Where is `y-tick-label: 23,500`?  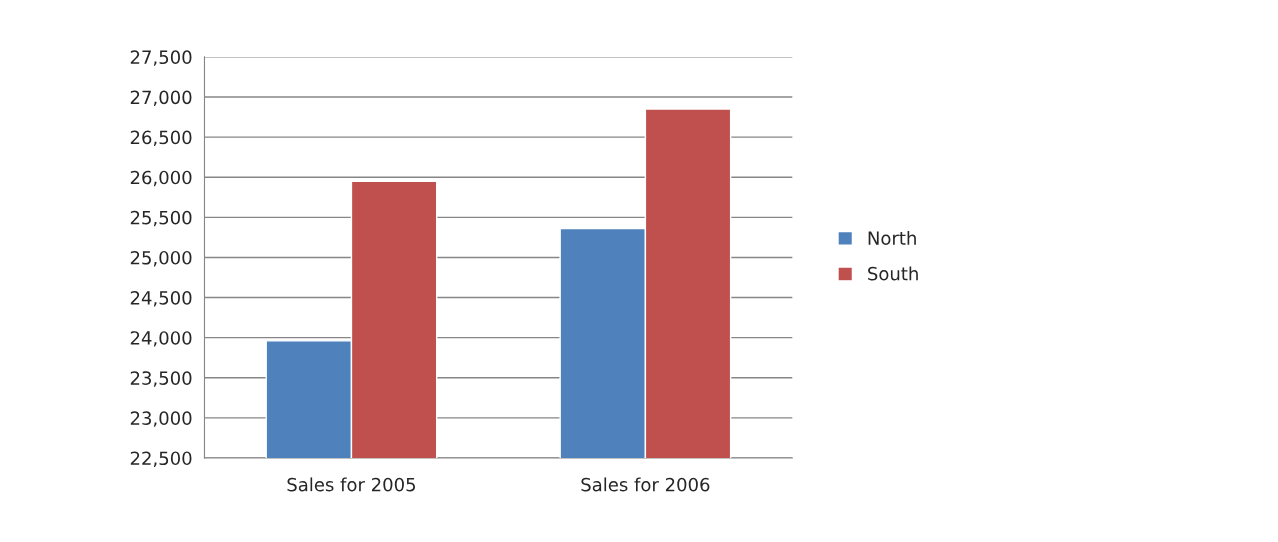
y-tick-label: 23,500 is located at coordinates (161, 379).